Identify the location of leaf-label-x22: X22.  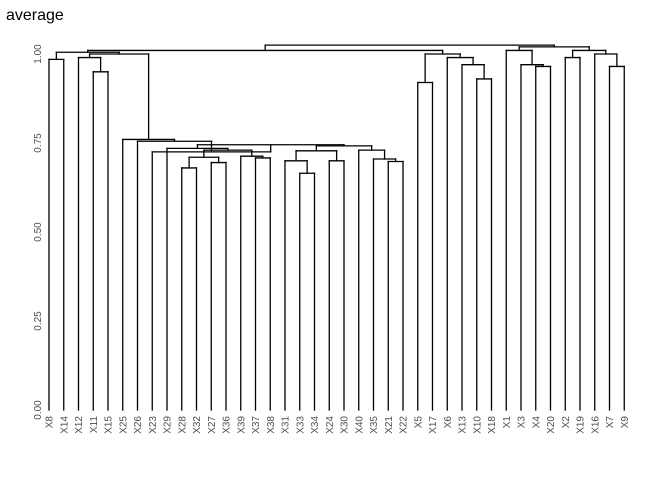
(404, 425).